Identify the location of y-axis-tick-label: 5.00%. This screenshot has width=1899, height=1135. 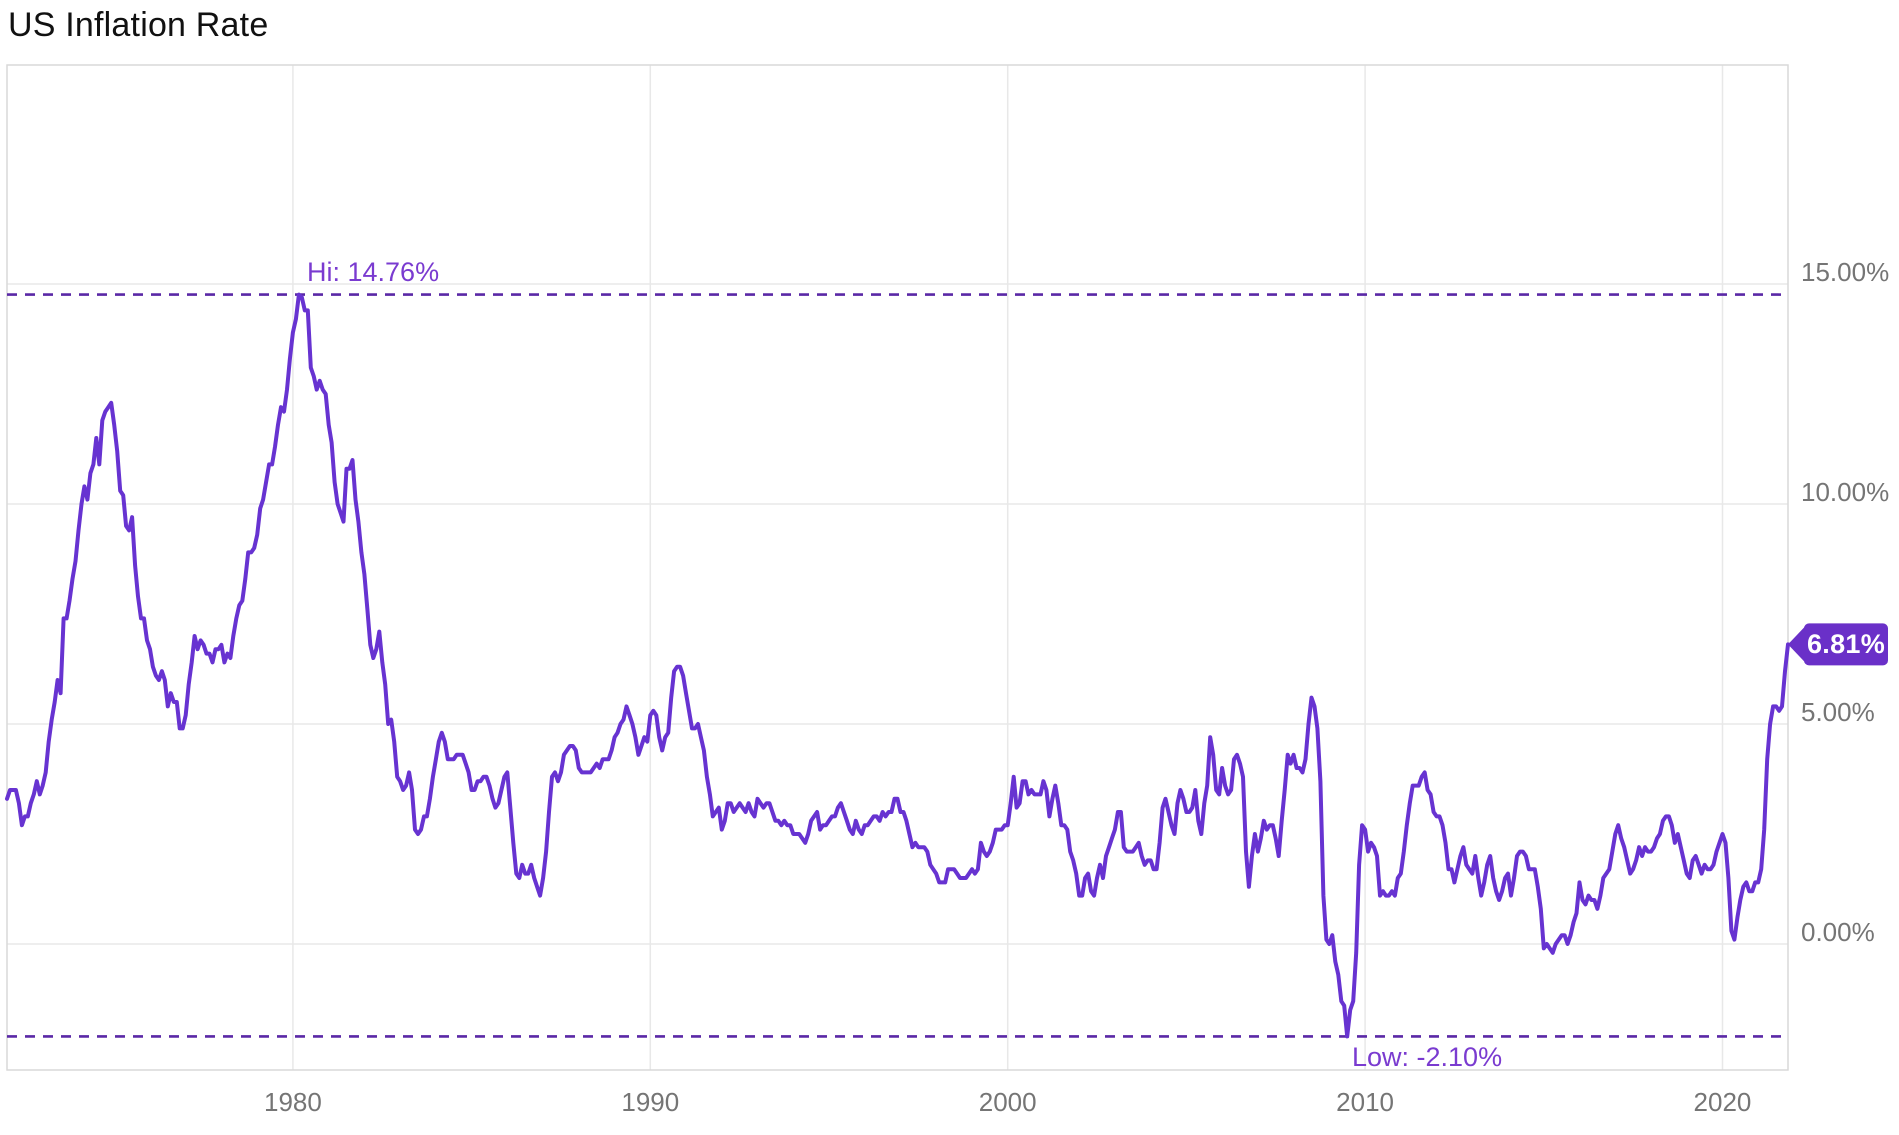
(1838, 712).